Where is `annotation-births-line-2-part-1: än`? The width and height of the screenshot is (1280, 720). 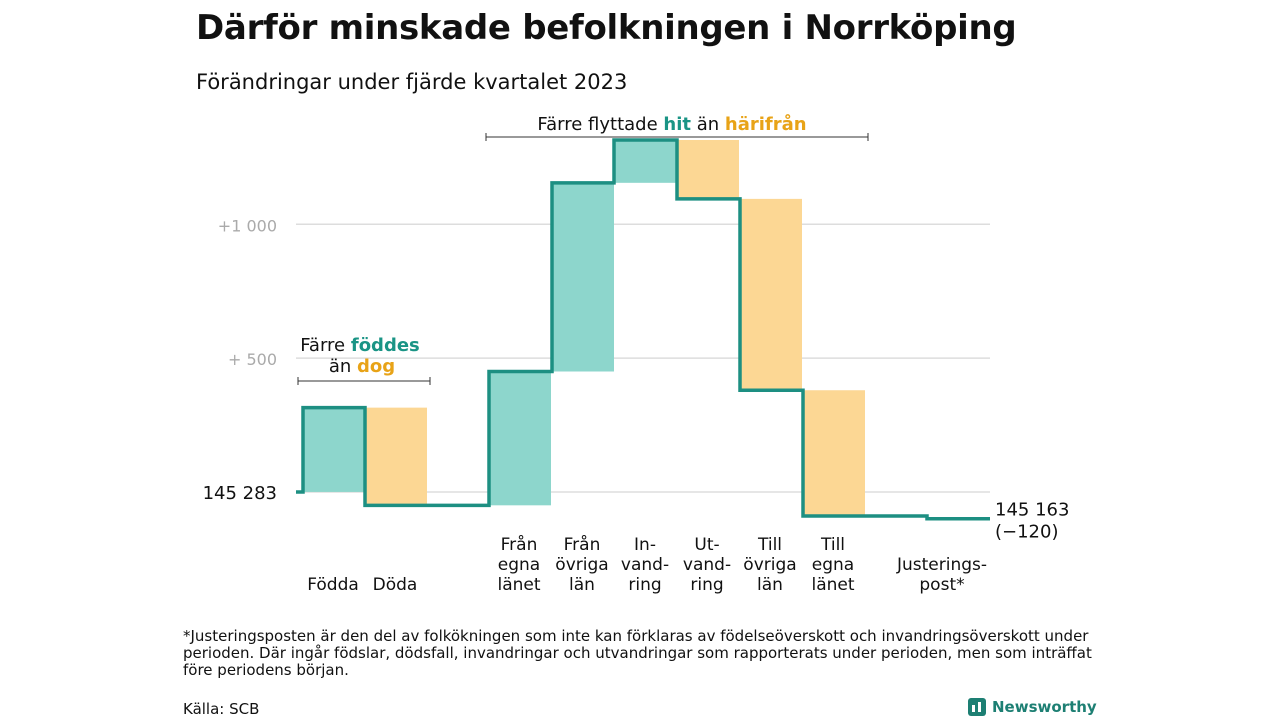 annotation-births-line-2-part-1: än is located at coordinates (343, 366).